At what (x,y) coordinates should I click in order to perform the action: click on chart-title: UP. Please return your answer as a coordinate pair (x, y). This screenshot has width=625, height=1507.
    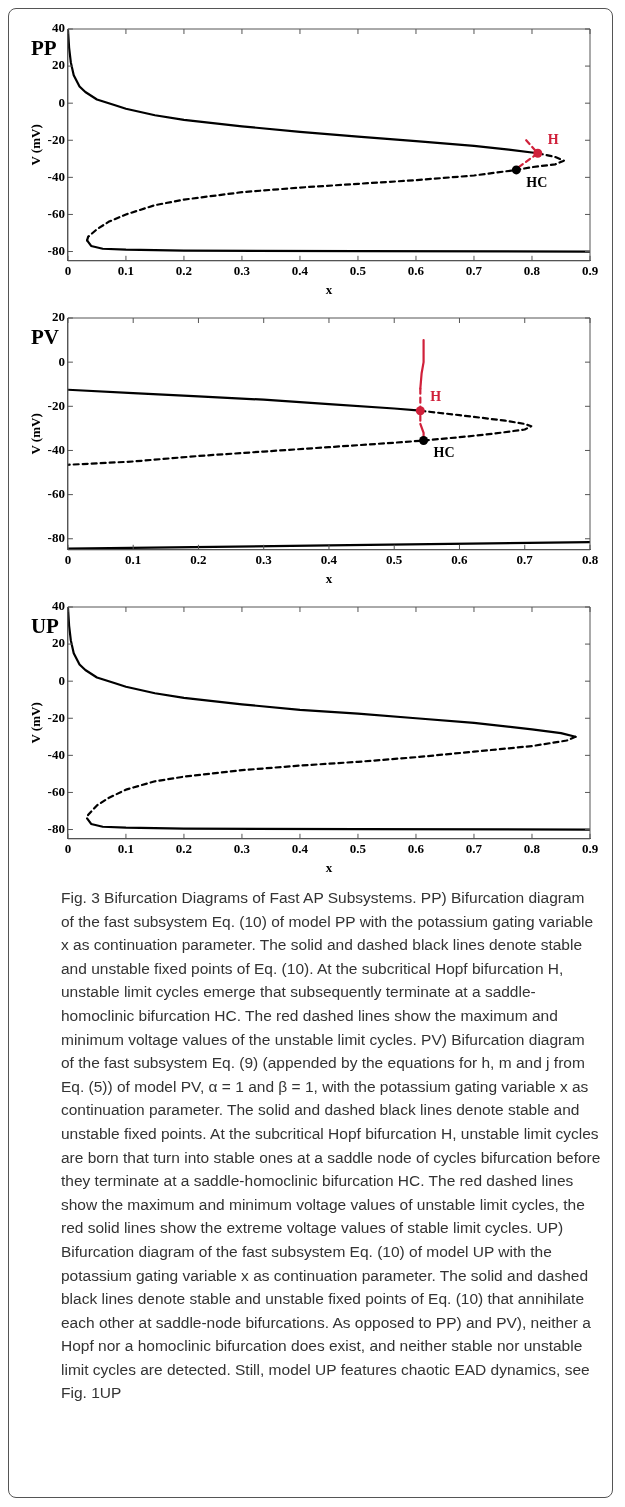
    Looking at the image, I should click on (45, 625).